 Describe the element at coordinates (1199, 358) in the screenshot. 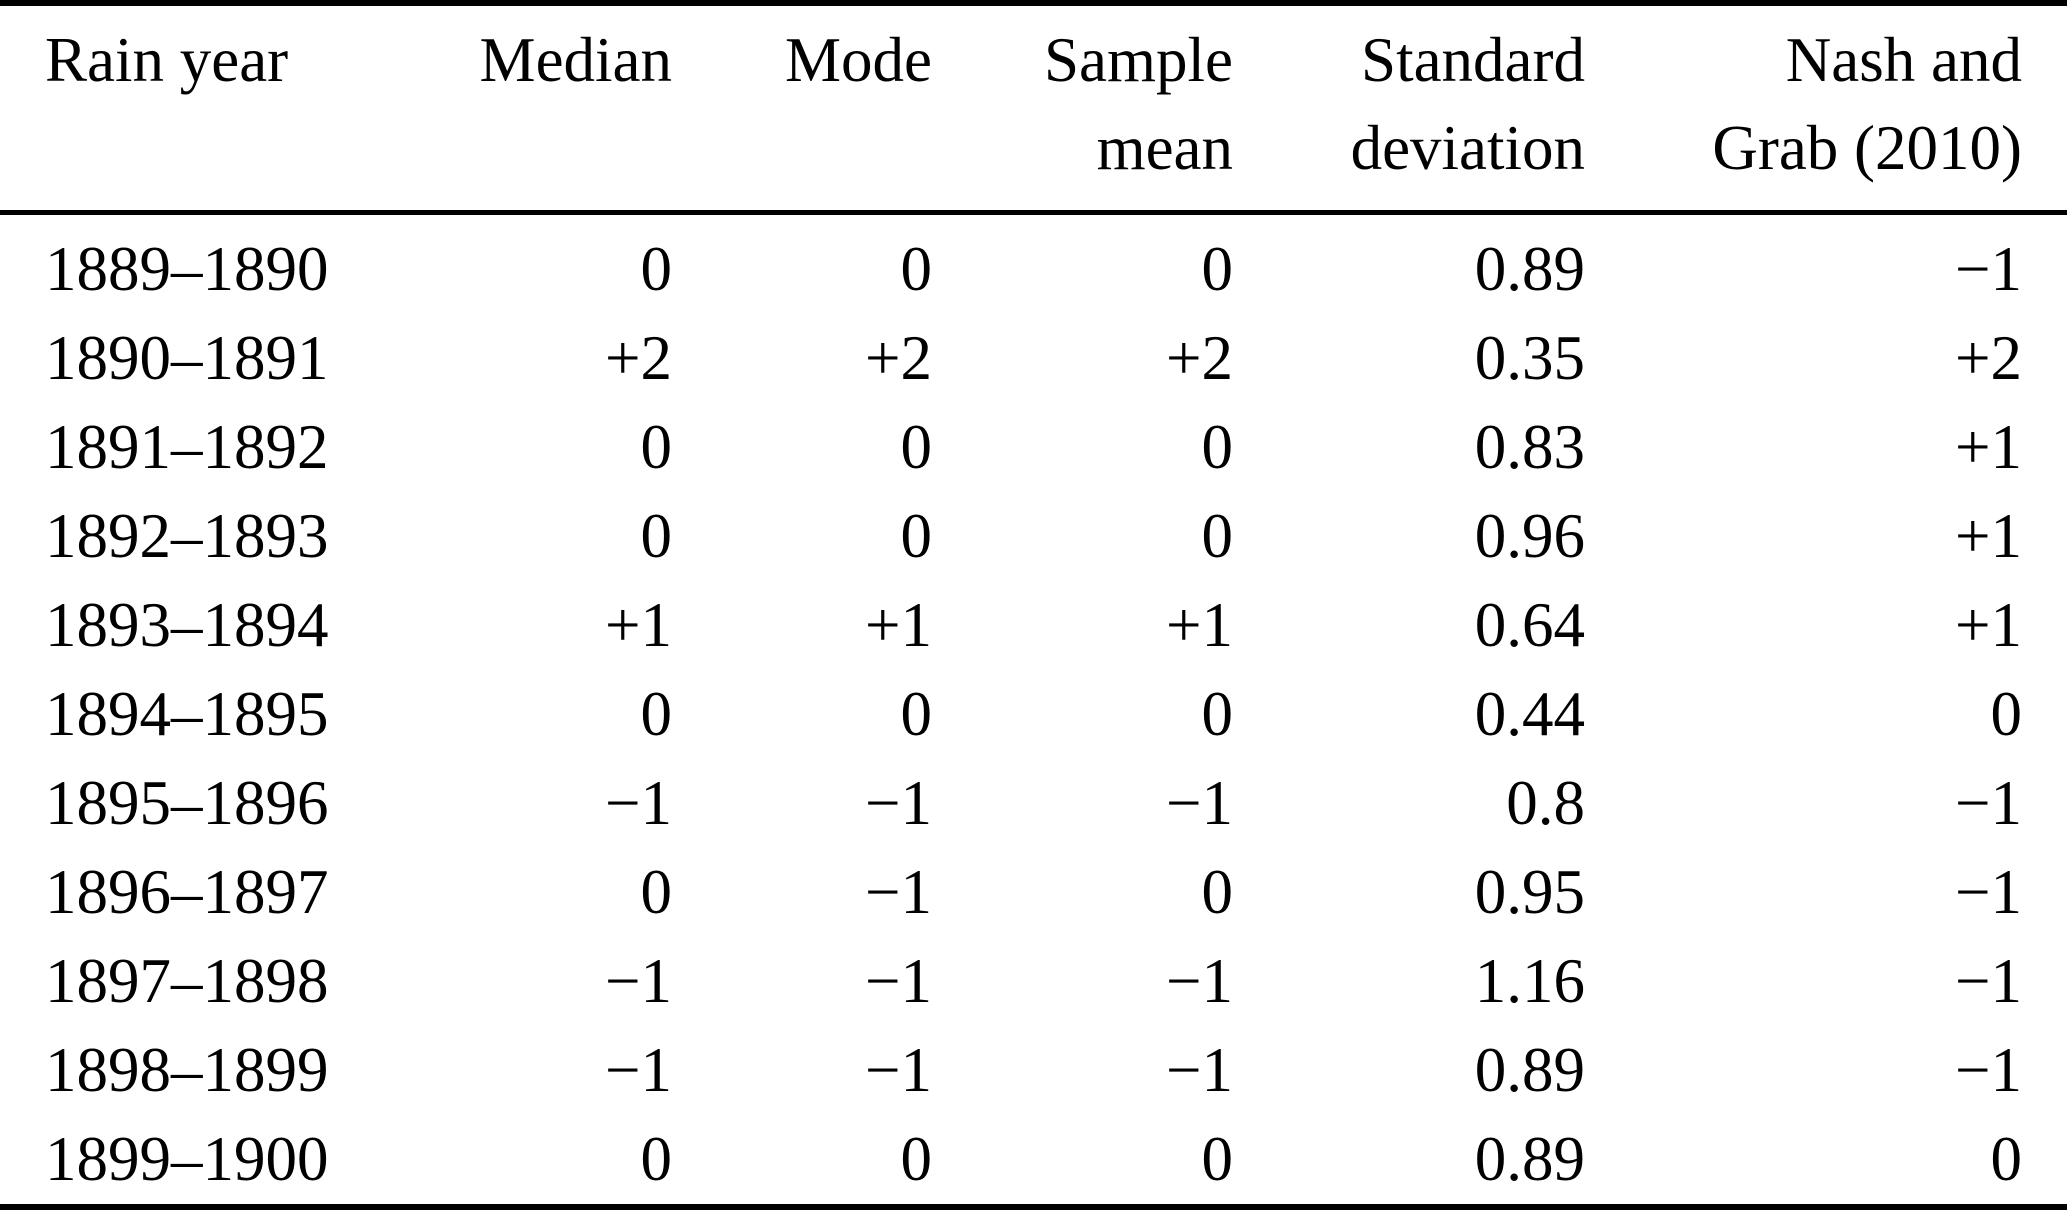

I see `sample-mean-cell: +2` at that location.